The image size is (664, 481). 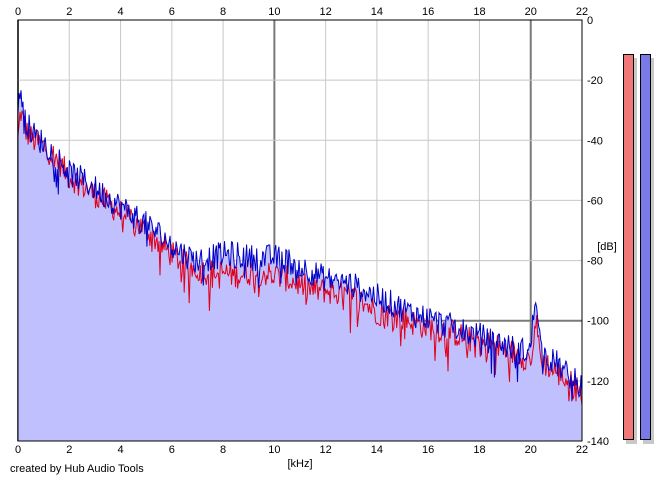 I want to click on x-tick-label-bottom: 0, so click(x=18, y=450).